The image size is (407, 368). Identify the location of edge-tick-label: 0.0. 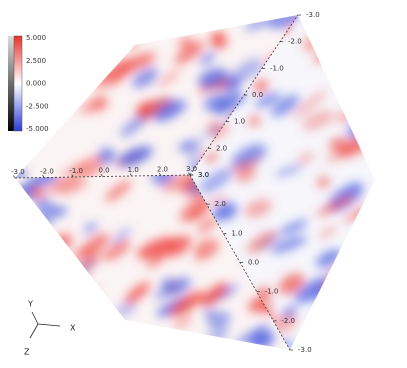
(253, 263).